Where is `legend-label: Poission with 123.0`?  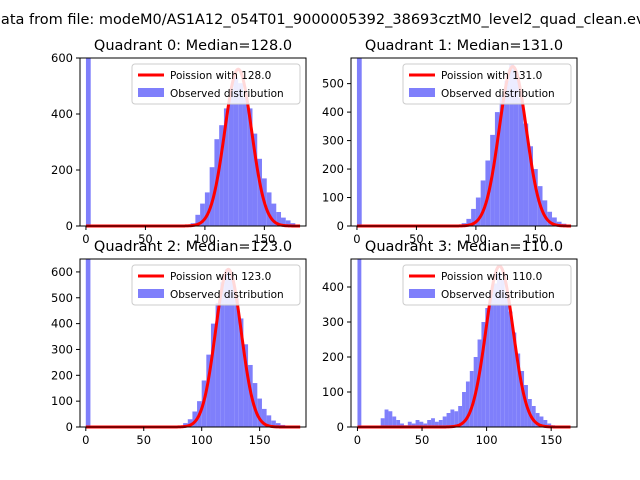
legend-label: Poission with 123.0 is located at coordinates (220, 277).